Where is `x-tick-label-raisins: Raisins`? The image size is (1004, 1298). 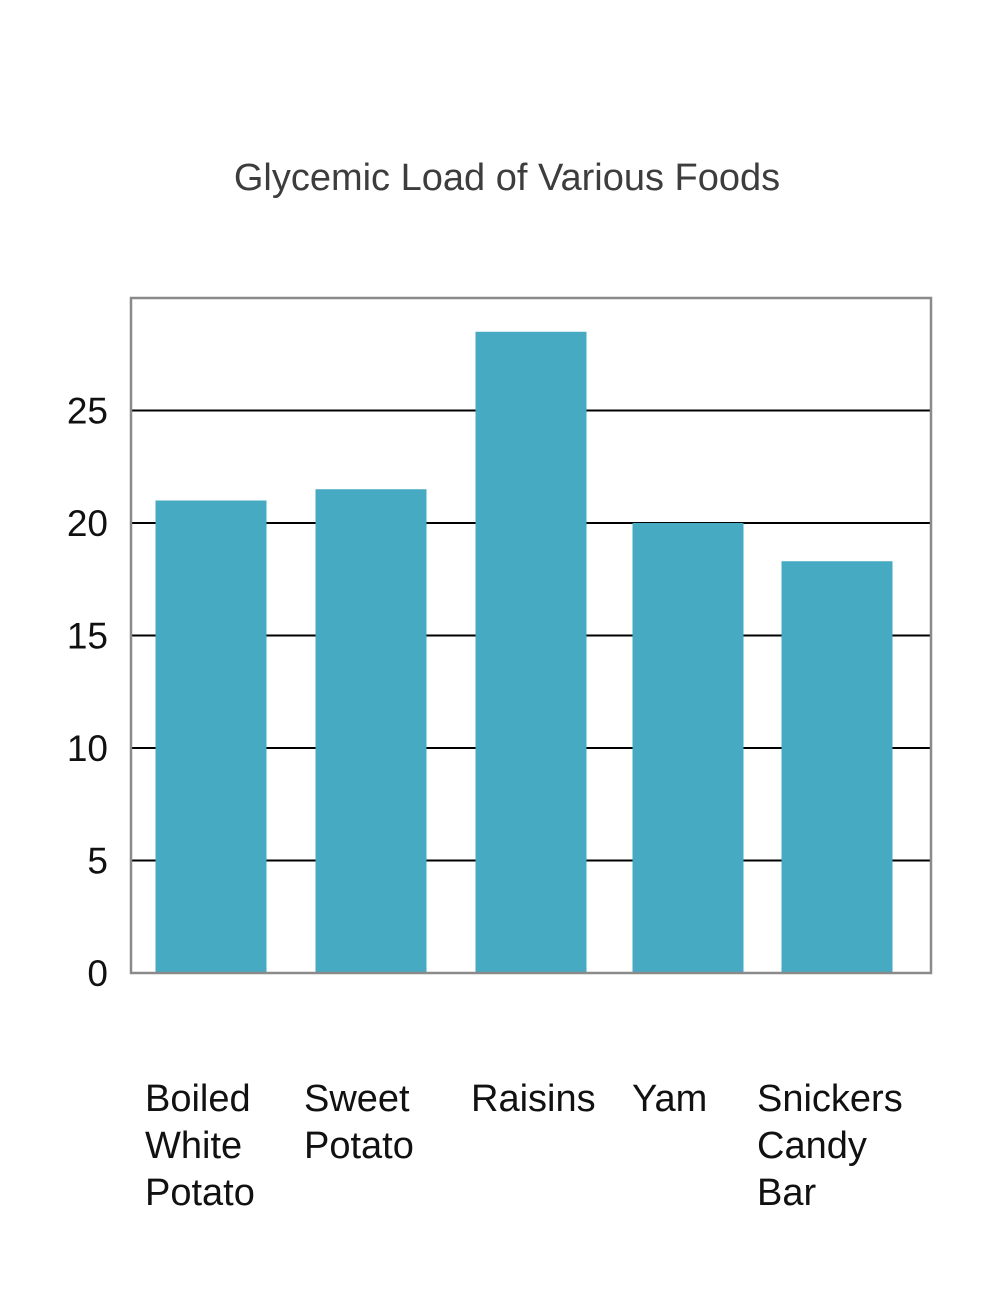 x-tick-label-raisins: Raisins is located at coordinates (533, 1099).